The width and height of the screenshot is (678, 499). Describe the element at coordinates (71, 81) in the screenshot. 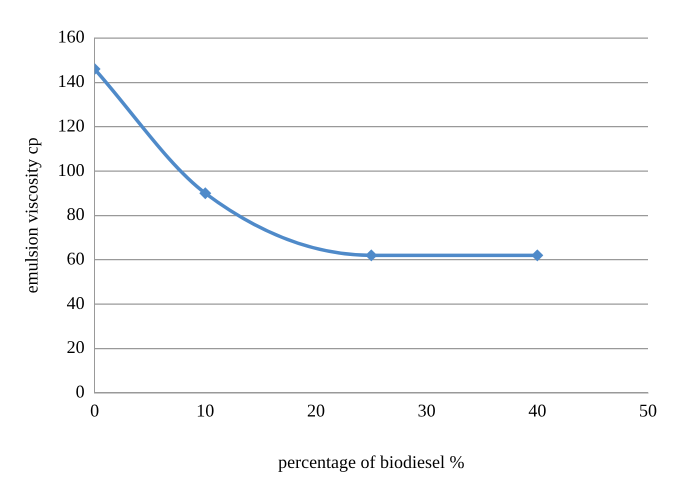

I see `y-tick-label: 140` at that location.